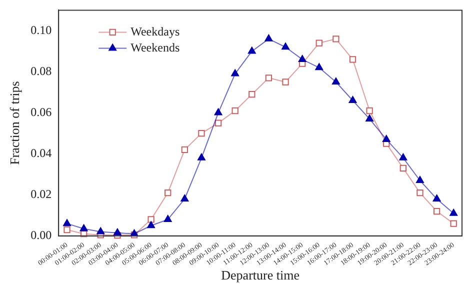 This screenshot has width=474, height=284. I want to click on y-tick-label: 0.06, so click(41, 111).